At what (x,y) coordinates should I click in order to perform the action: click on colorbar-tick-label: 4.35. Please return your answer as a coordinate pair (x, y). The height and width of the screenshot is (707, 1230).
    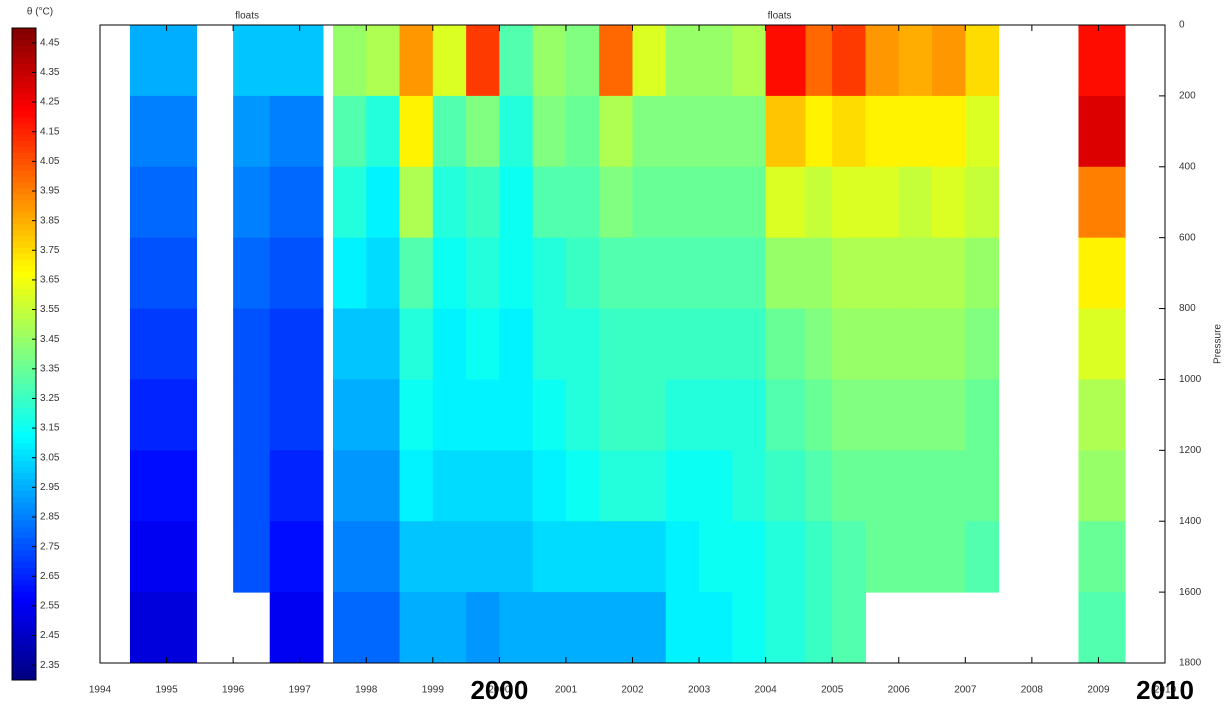
    Looking at the image, I should click on (50, 72).